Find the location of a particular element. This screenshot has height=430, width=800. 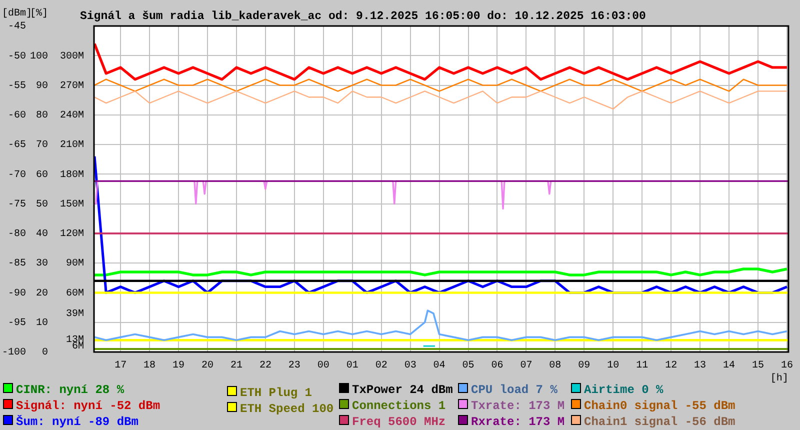

y3-tick-label: 10 is located at coordinates (42, 324).